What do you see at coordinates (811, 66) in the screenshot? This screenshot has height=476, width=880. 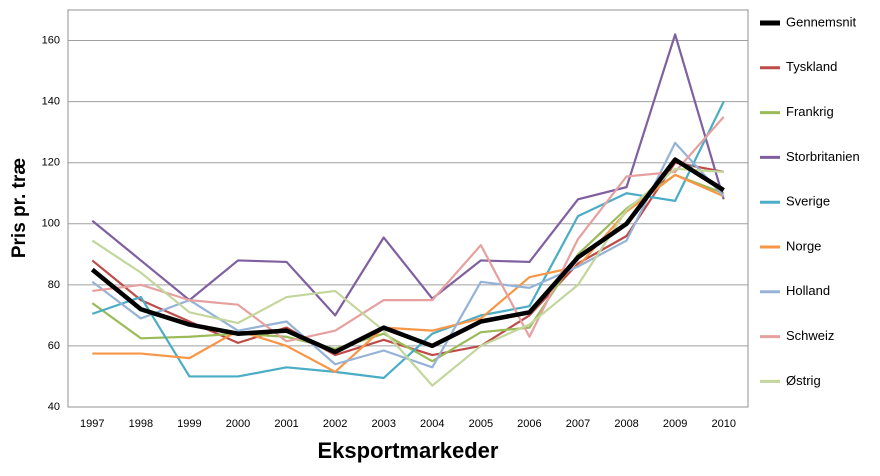 I see `legend-label: Tyskland` at bounding box center [811, 66].